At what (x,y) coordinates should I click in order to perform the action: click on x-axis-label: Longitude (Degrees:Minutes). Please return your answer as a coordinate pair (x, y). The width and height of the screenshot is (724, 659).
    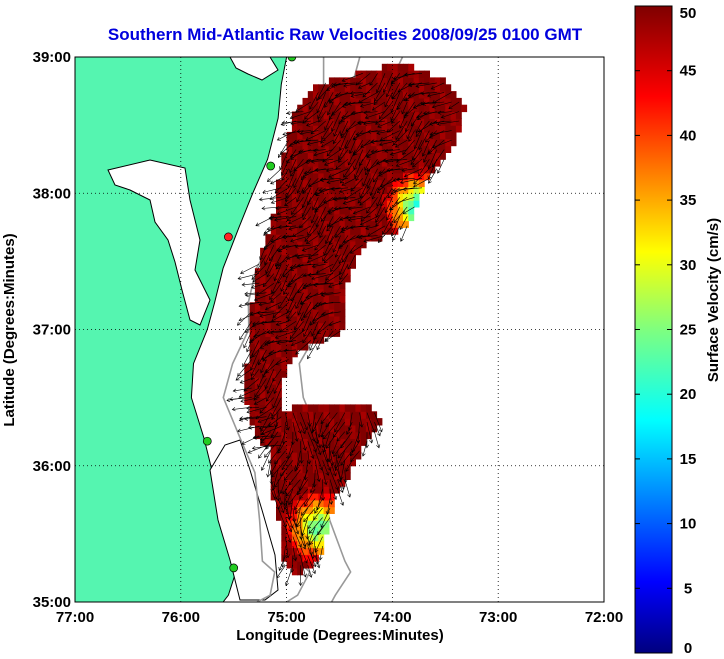
    Looking at the image, I should click on (340, 635).